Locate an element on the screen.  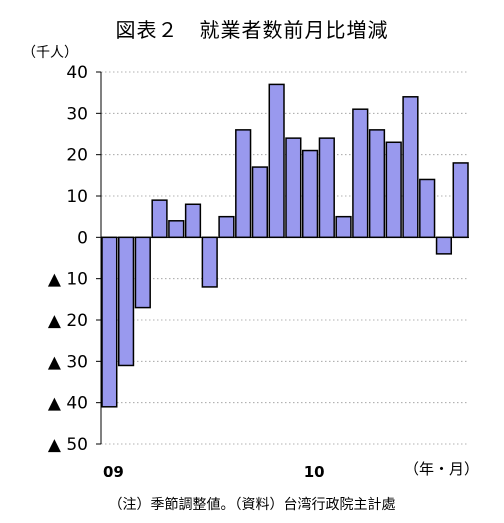
y-unit-label: （千人） is located at coordinates (50, 53).